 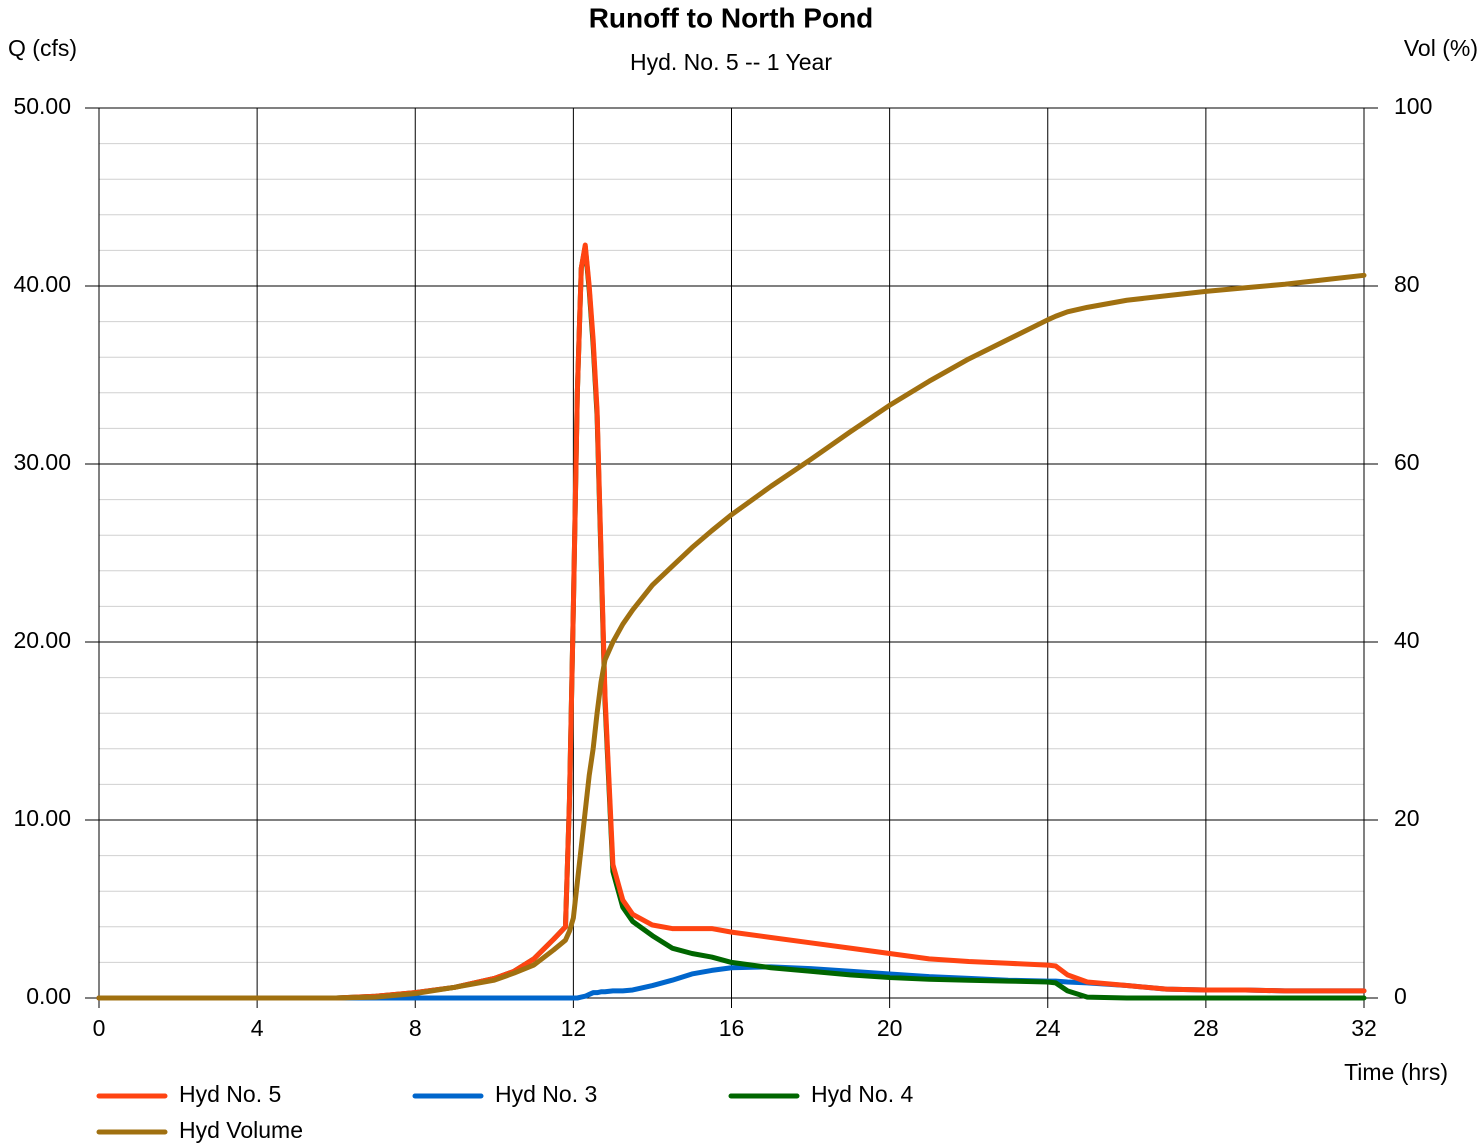 What do you see at coordinates (890, 1028) in the screenshot?
I see `x-tick-label: 20` at bounding box center [890, 1028].